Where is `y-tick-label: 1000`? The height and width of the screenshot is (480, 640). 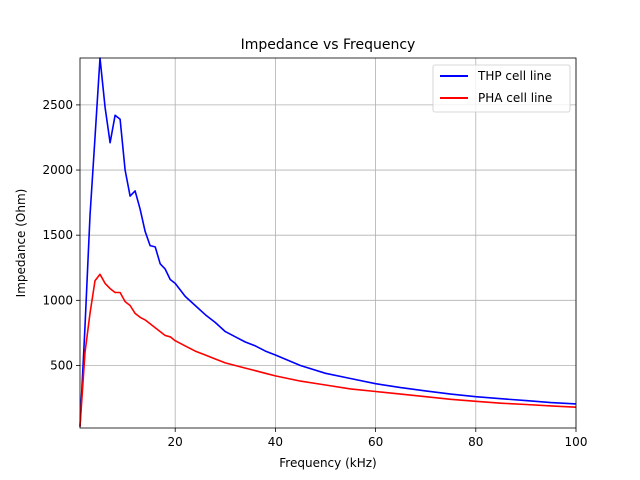 y-tick-label: 1000 is located at coordinates (57, 300).